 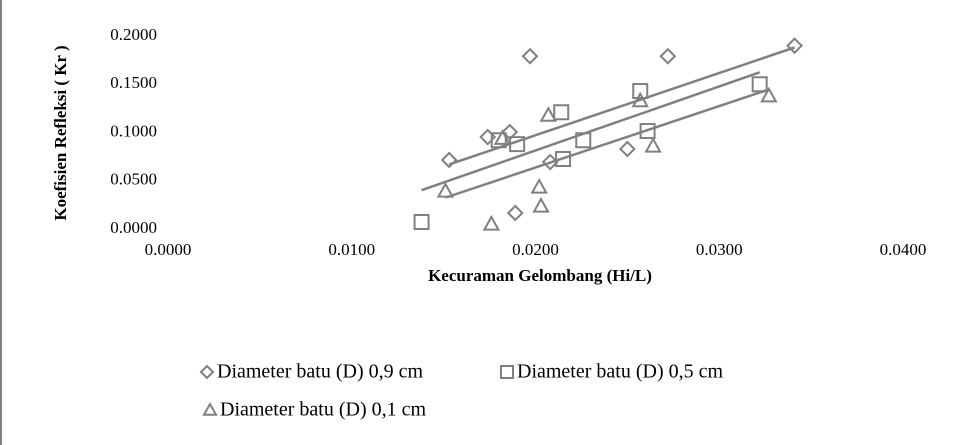 I want to click on y-tick-label: 0.1000, so click(x=133, y=130).